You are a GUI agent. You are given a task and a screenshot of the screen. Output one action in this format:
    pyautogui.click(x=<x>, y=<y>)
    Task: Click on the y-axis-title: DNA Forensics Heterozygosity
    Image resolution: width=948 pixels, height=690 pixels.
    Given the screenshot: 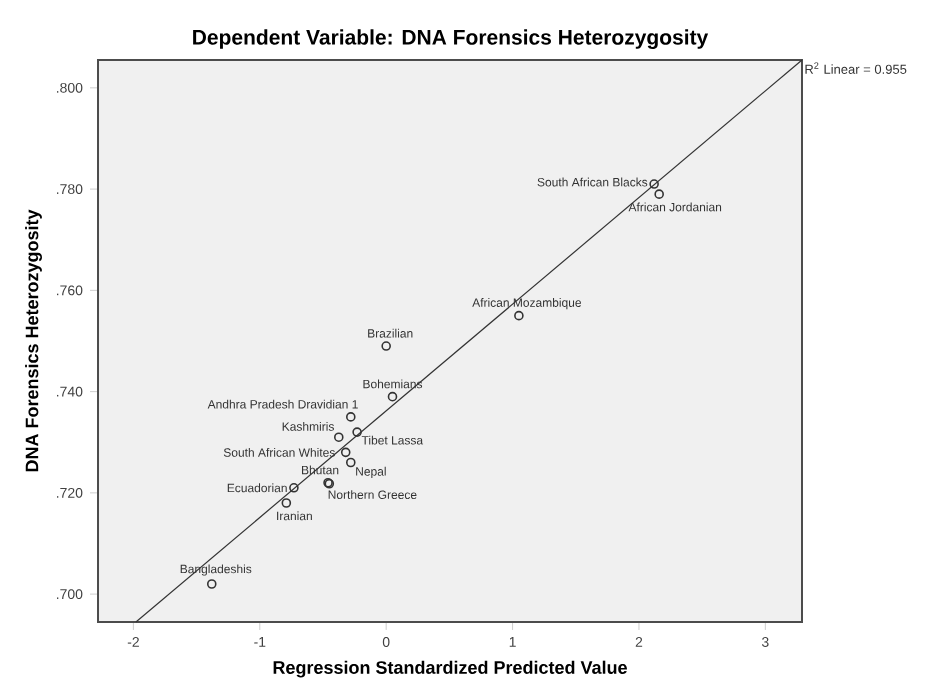 What is the action you would take?
    pyautogui.click(x=33, y=340)
    